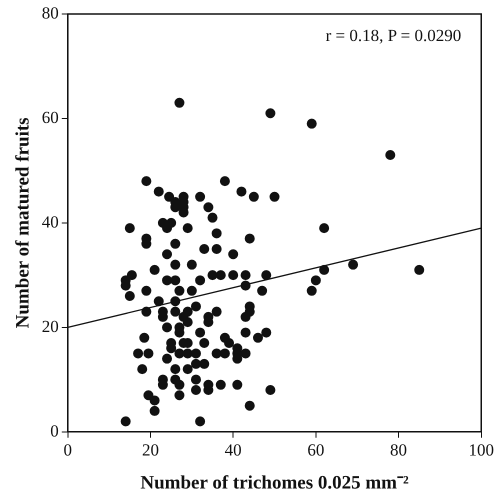  What do you see at coordinates (50, 326) in the screenshot?
I see `y-tick-label: 20` at bounding box center [50, 326].